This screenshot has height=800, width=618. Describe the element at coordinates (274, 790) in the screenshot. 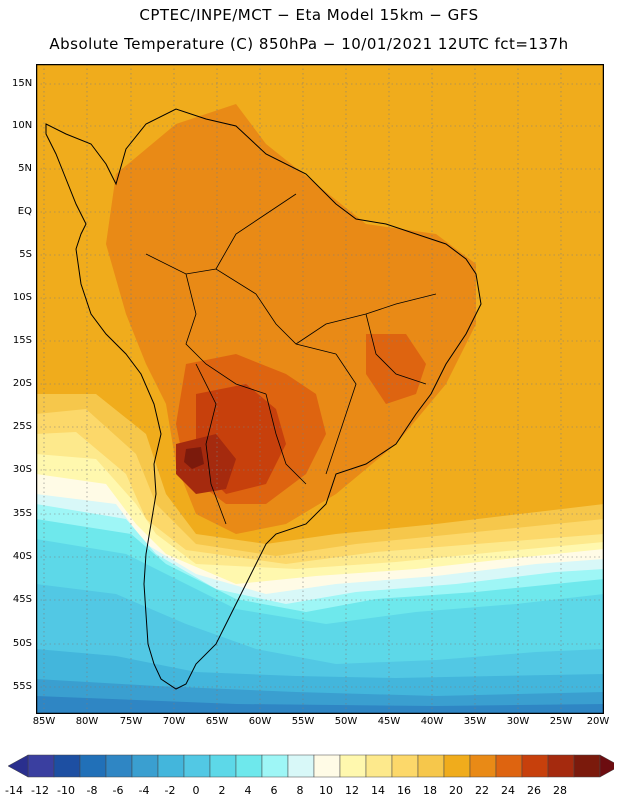

I see `colorbar-label-6: 6` at that location.